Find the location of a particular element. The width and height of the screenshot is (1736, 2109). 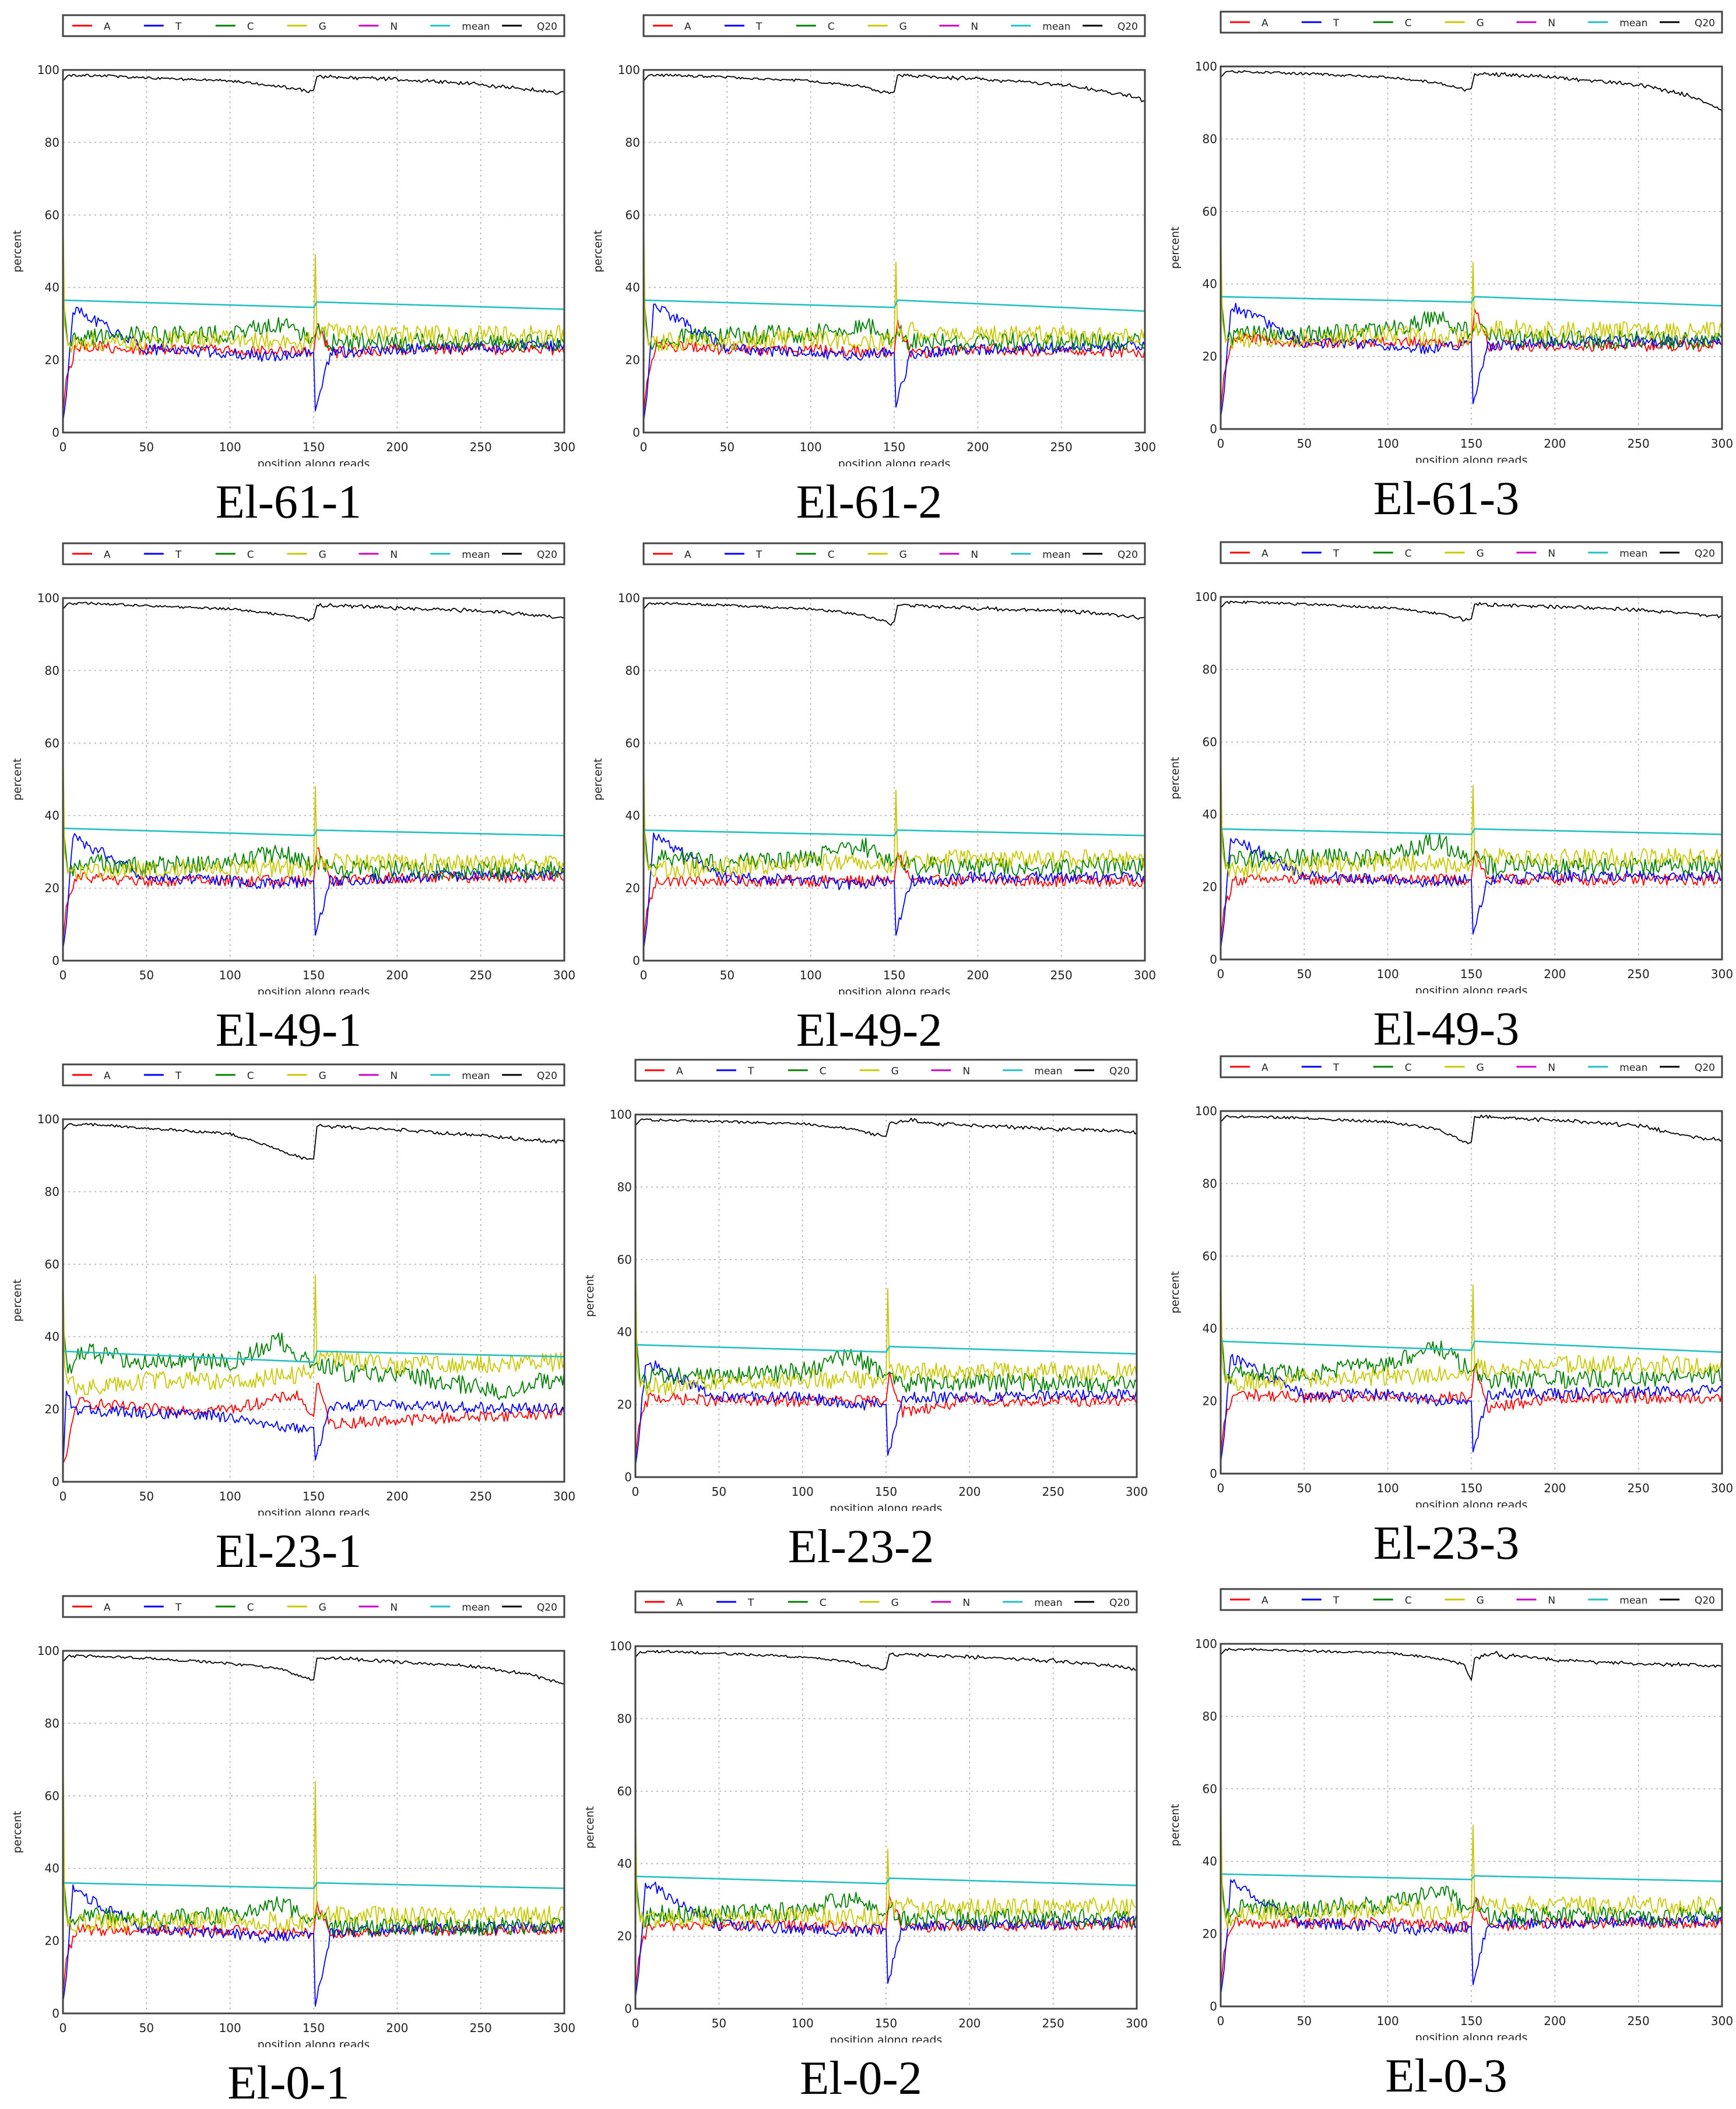

series-lines is located at coordinates (894, 781).